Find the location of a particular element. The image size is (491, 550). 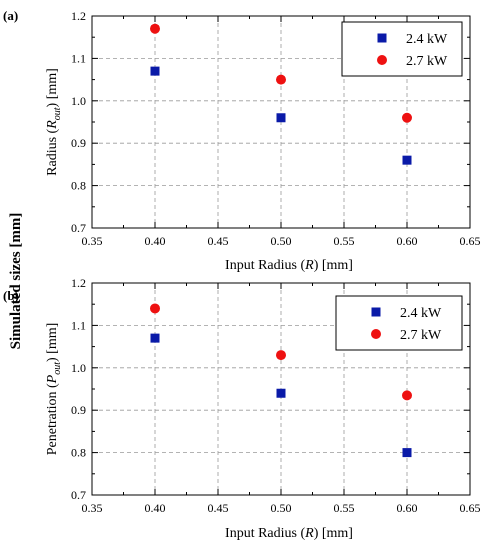

panel-label: (a) is located at coordinates (10, 15).